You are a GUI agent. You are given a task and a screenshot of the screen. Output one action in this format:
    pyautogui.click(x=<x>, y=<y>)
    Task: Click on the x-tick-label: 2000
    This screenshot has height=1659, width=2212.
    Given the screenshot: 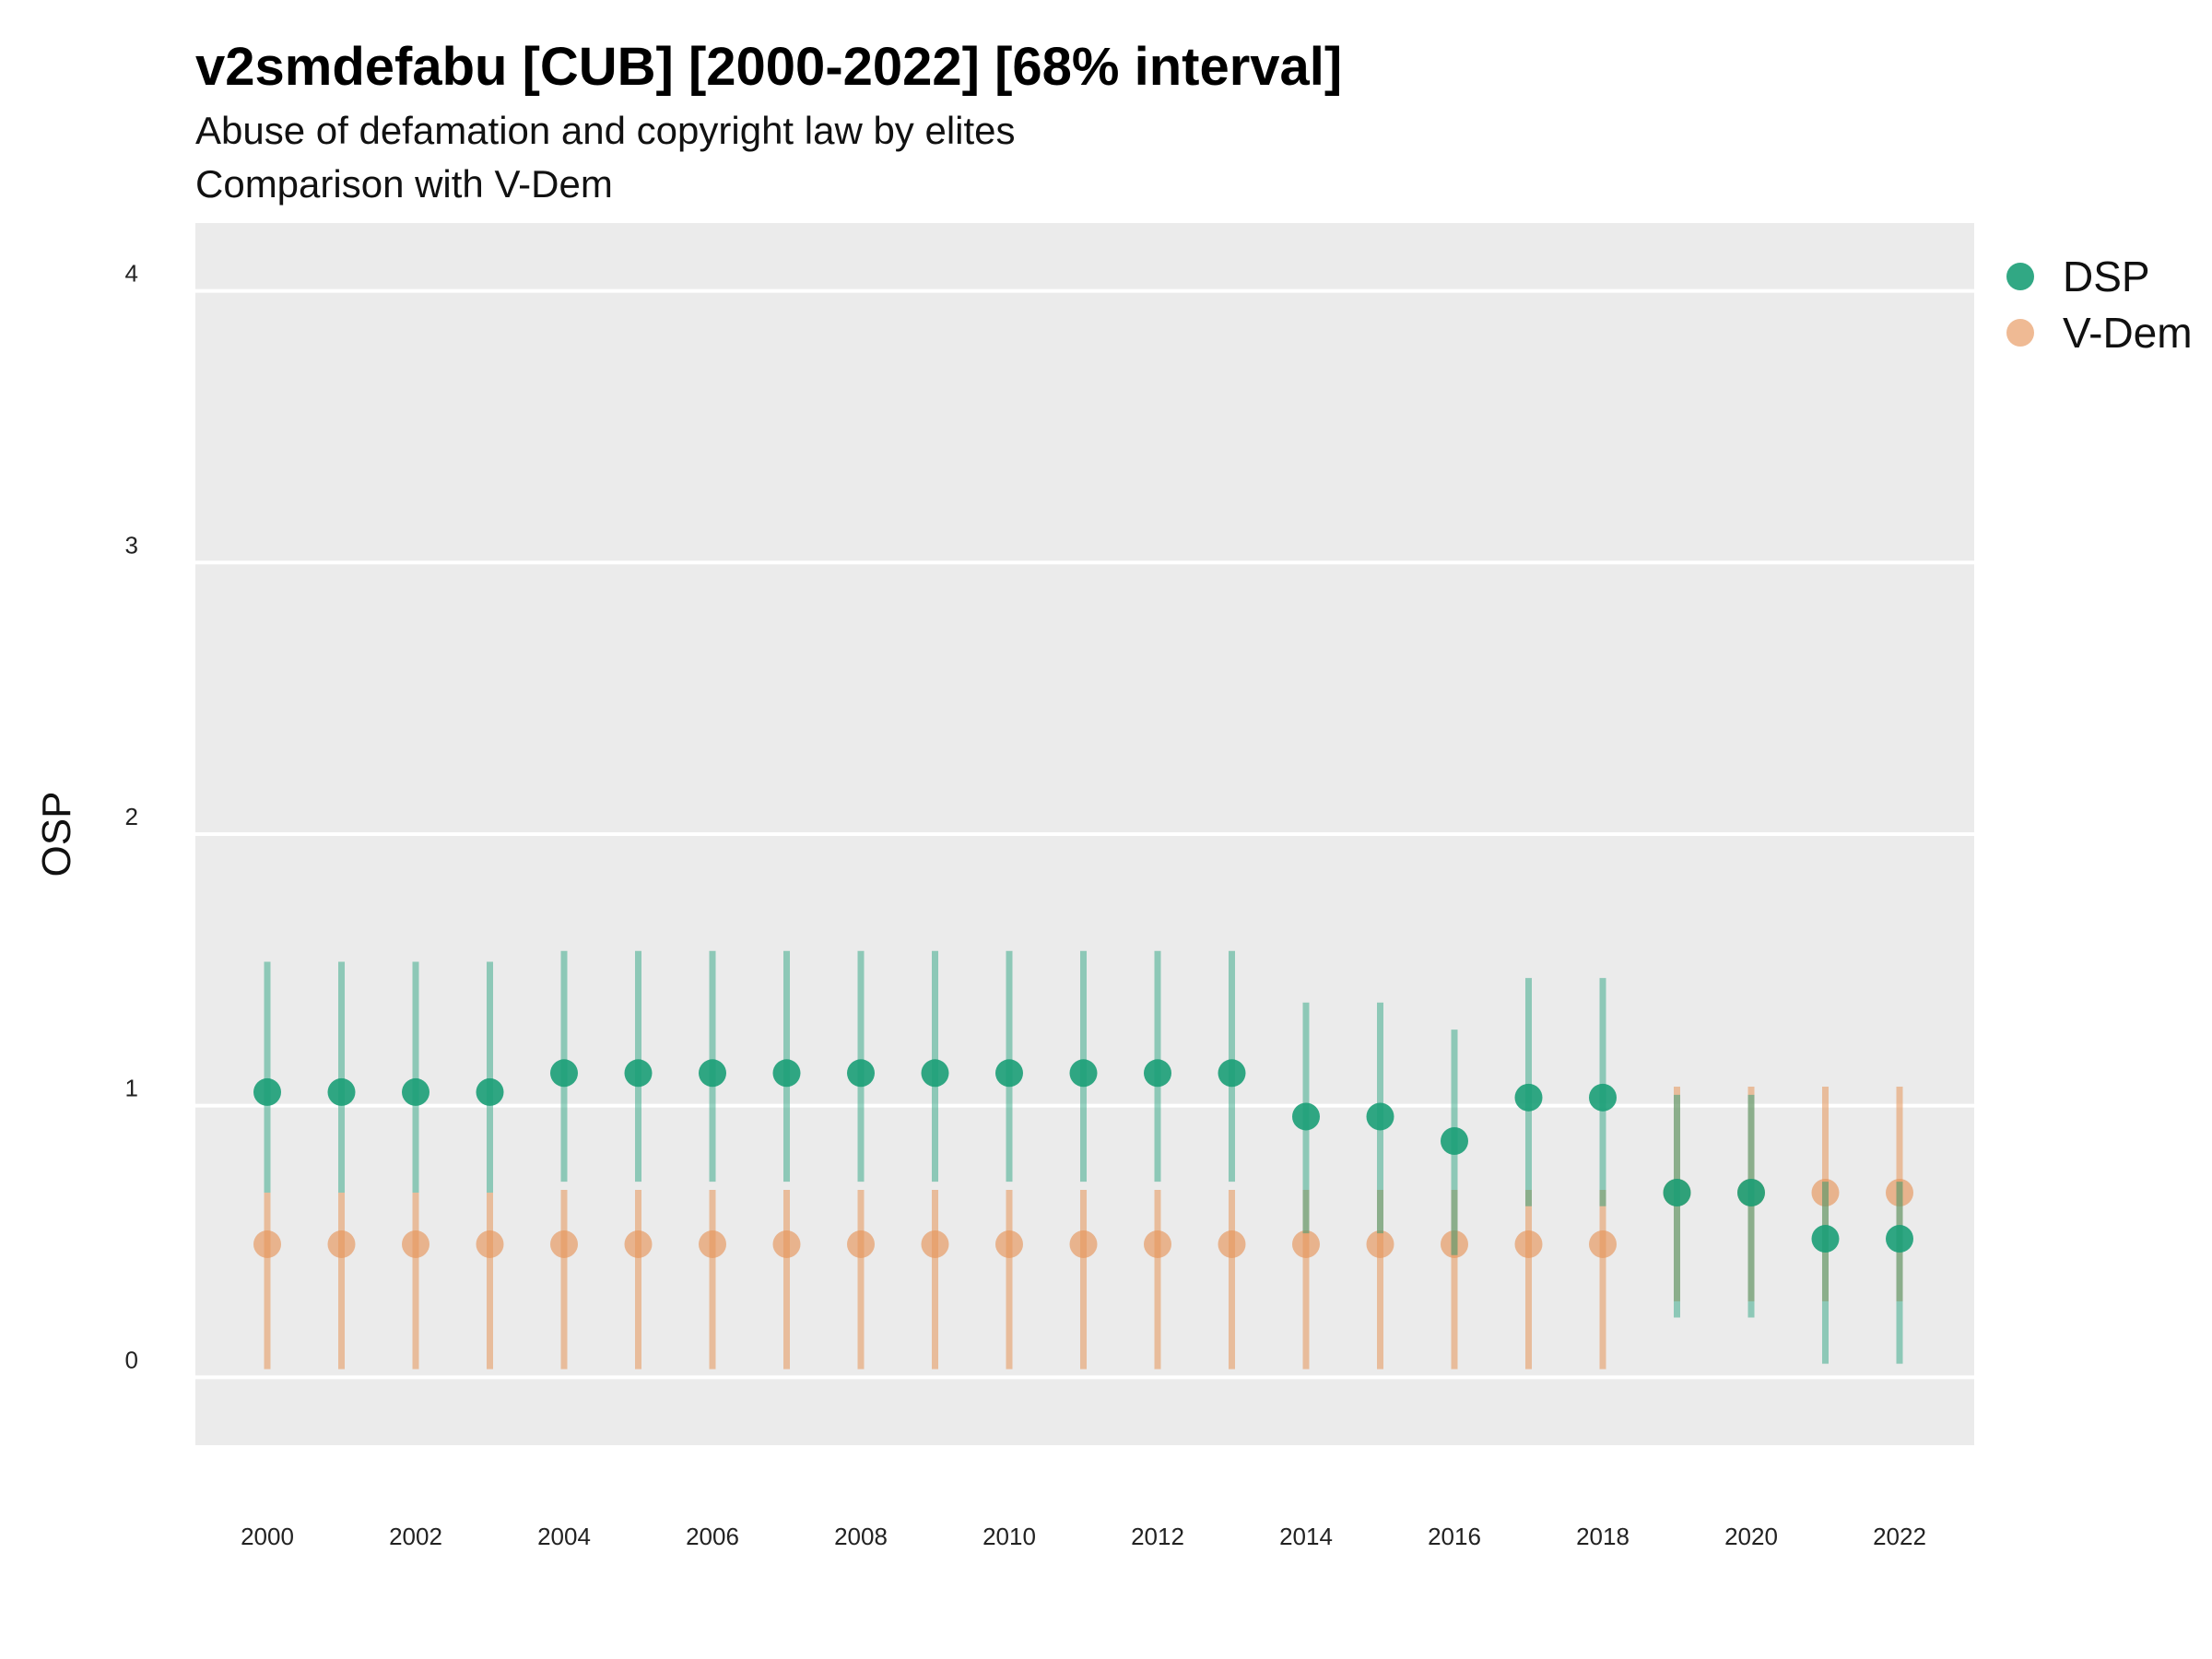 What is the action you would take?
    pyautogui.click(x=267, y=1536)
    